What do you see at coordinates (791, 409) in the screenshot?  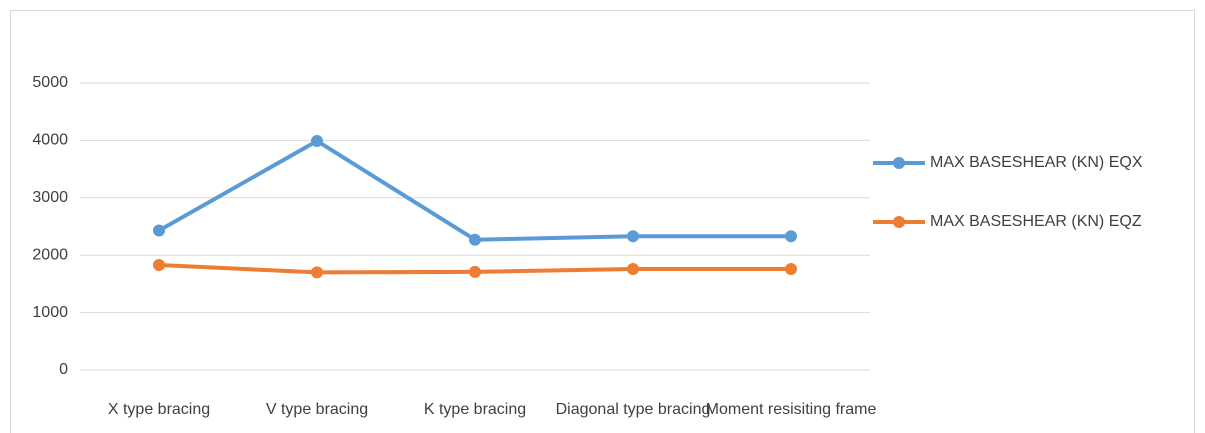 I see `x-tick-label: Moment resisiting frame` at bounding box center [791, 409].